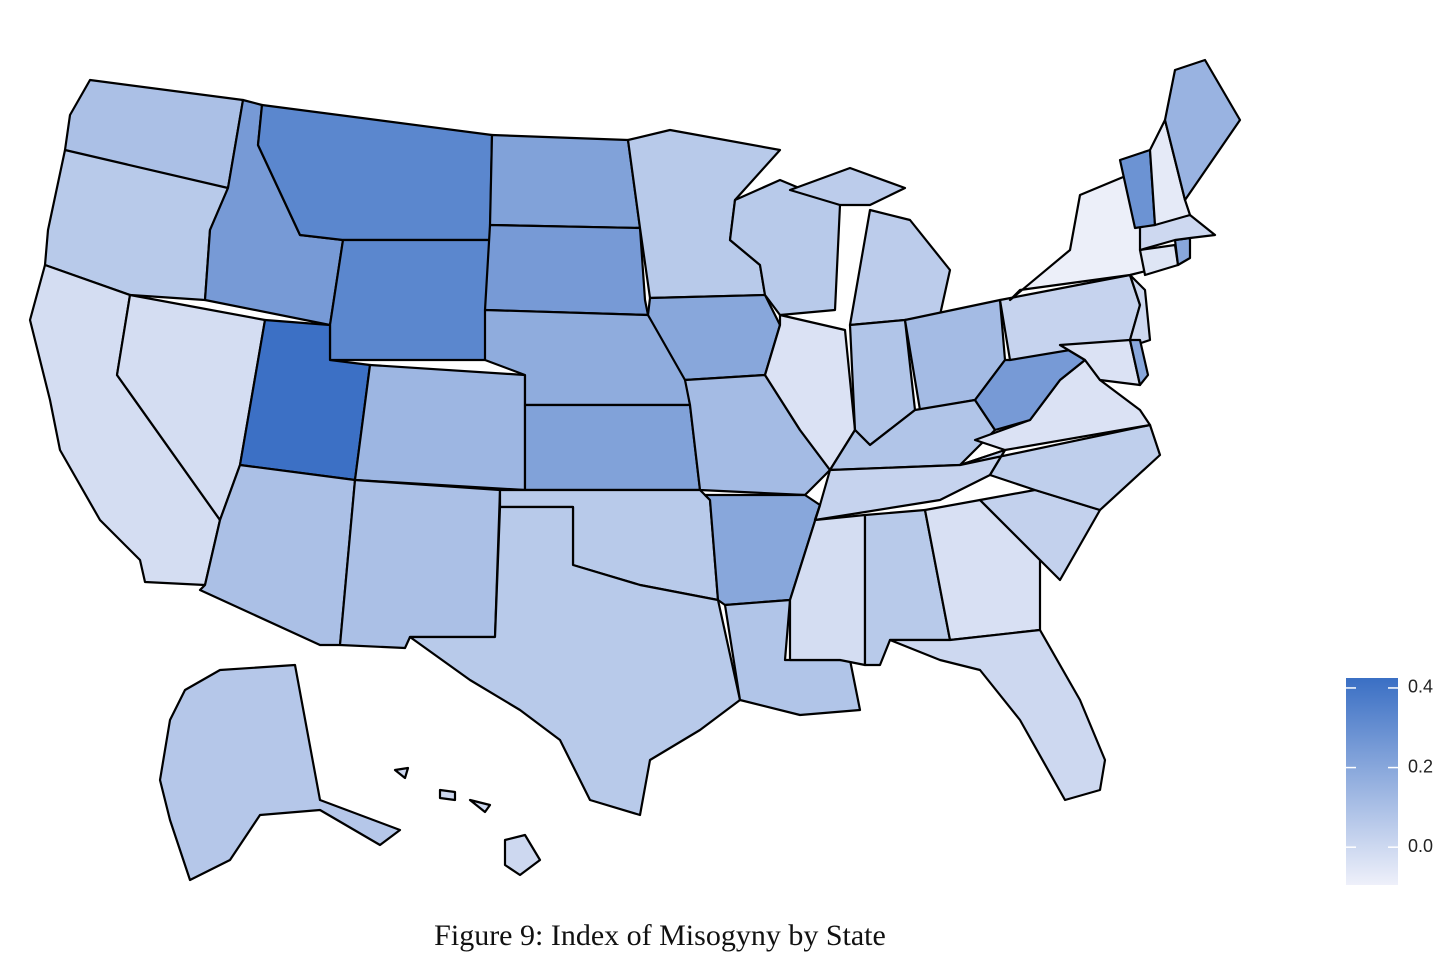 This screenshot has height=968, width=1456. What do you see at coordinates (660, 935) in the screenshot?
I see `figure-caption: Figure 9: Index of Misogyny by State` at bounding box center [660, 935].